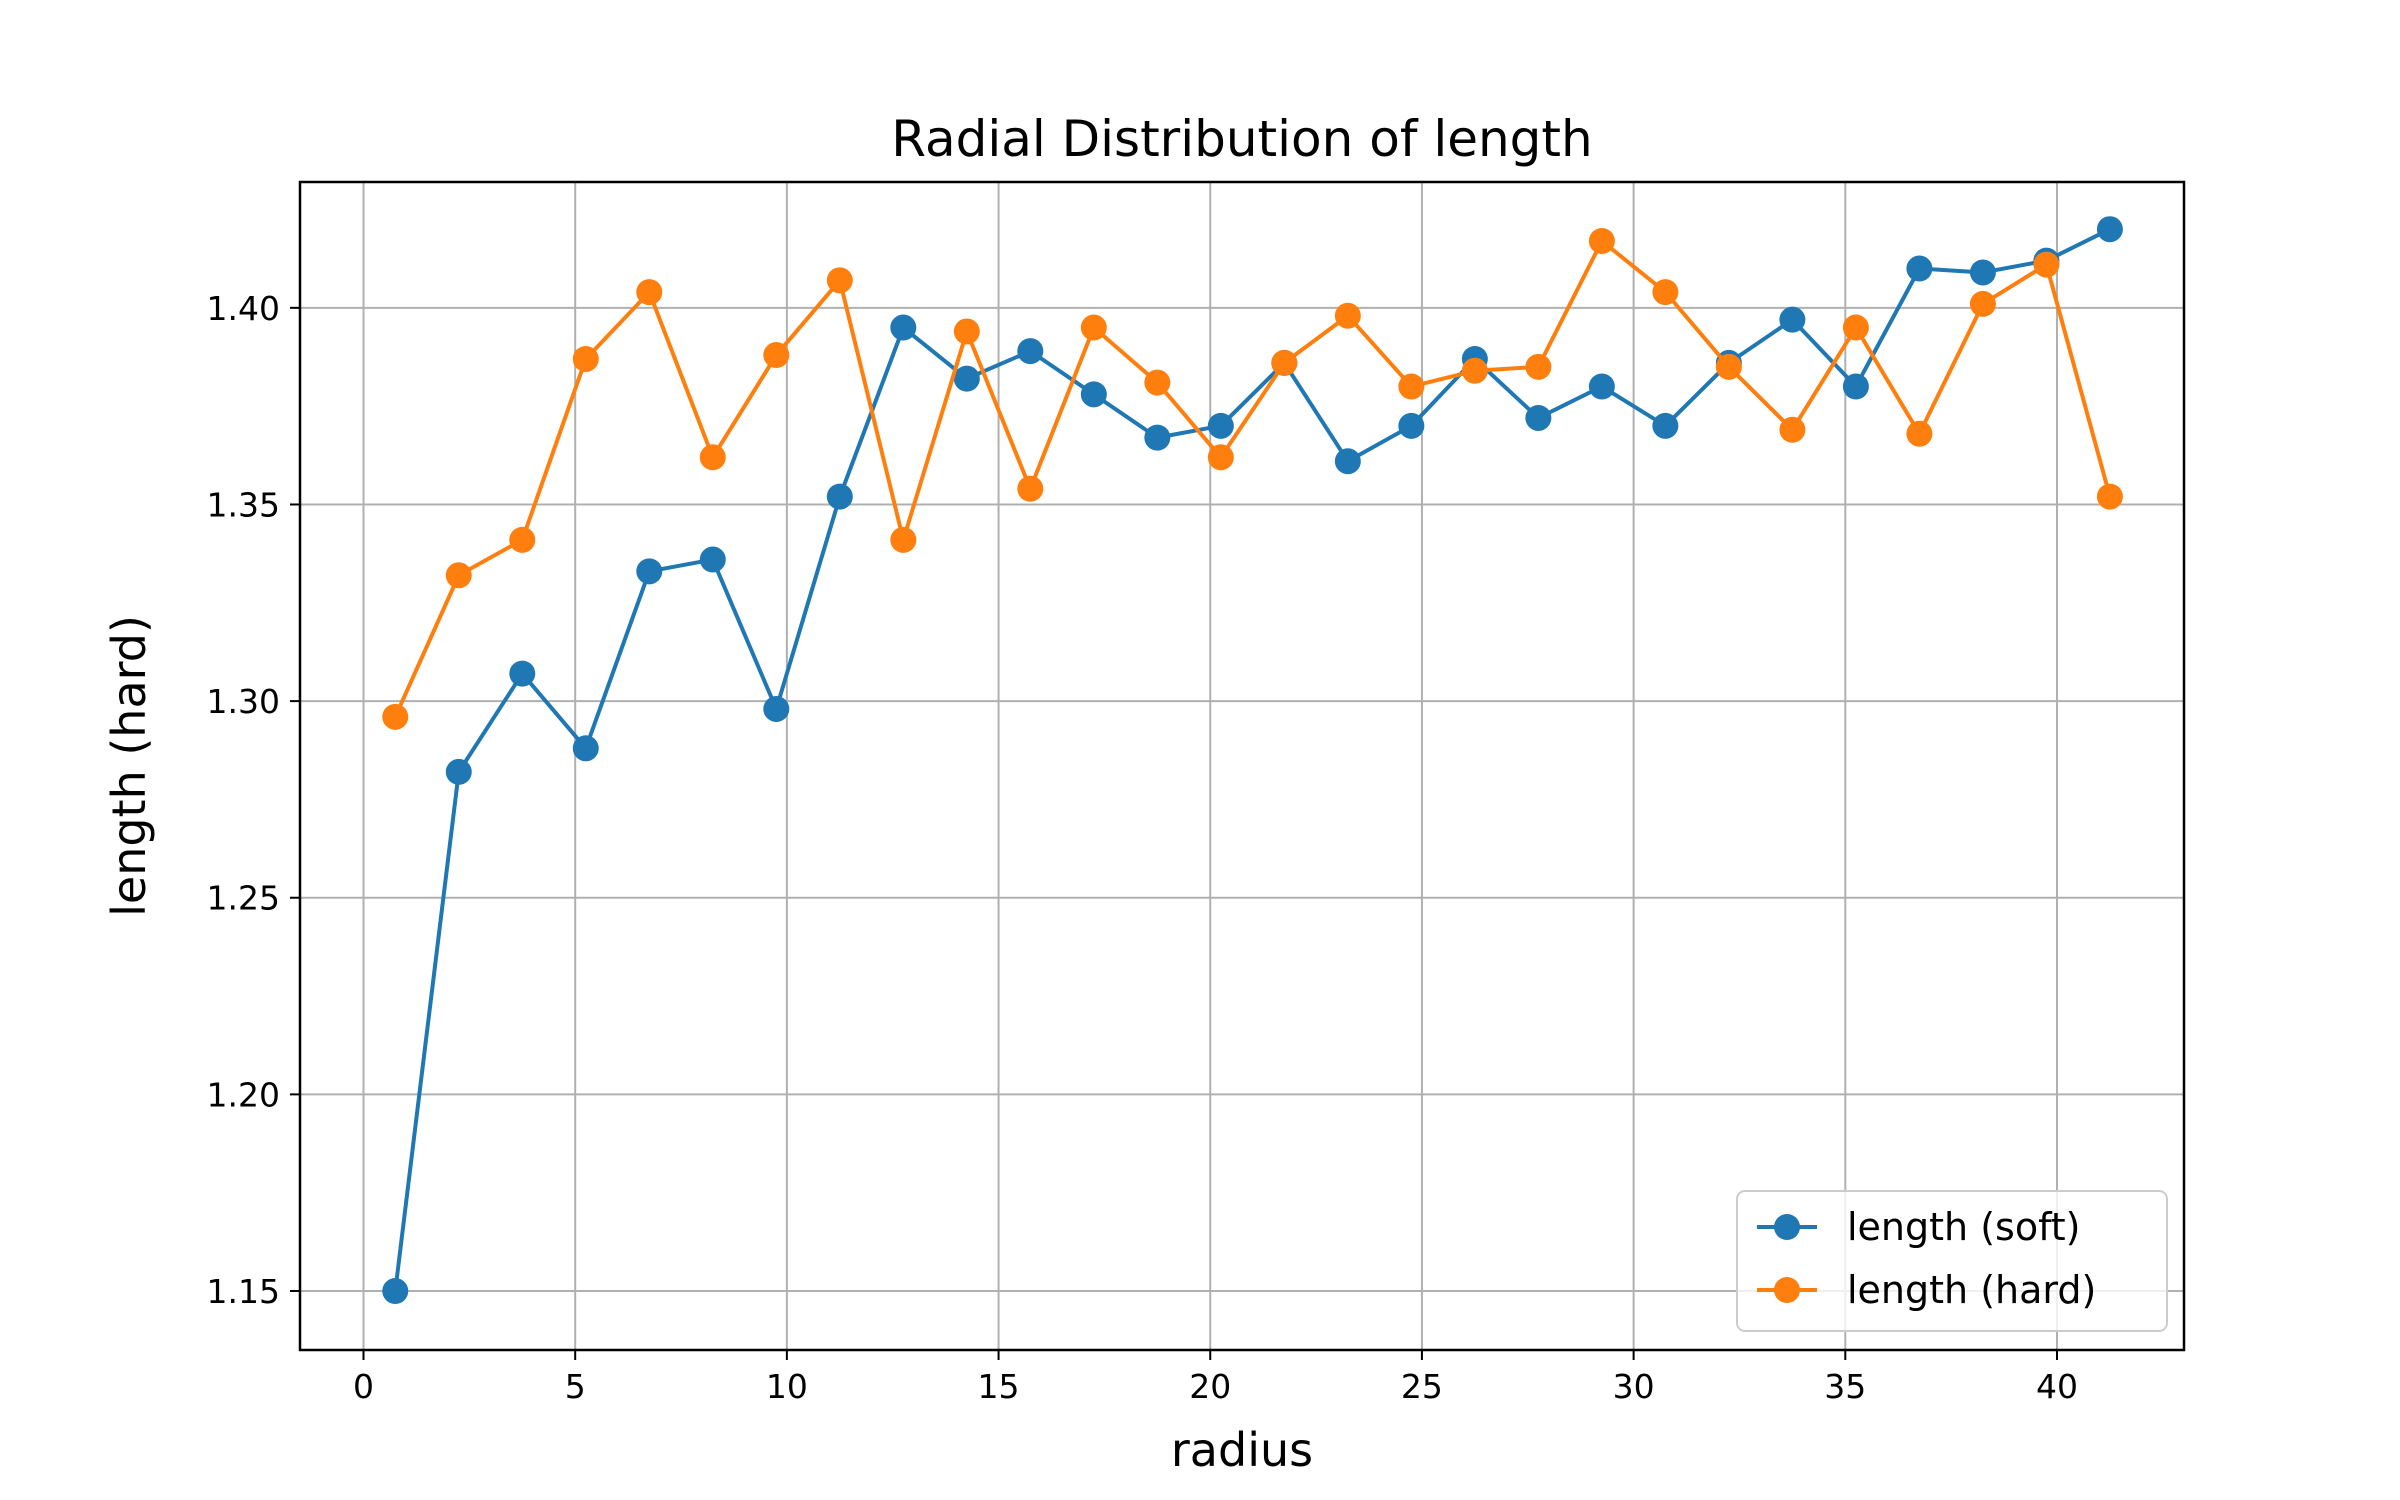 This screenshot has width=2400, height=1500. What do you see at coordinates (1971, 1290) in the screenshot?
I see `legend-label: length (hard)` at bounding box center [1971, 1290].